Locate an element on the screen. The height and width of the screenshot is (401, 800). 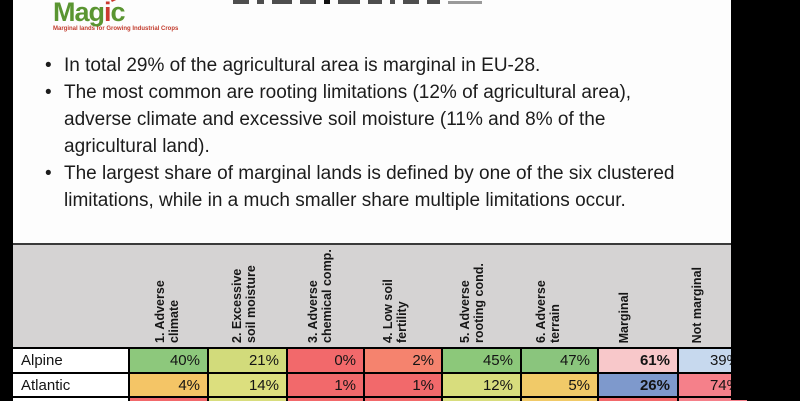
table-value-cell: 45% is located at coordinates (481, 360).